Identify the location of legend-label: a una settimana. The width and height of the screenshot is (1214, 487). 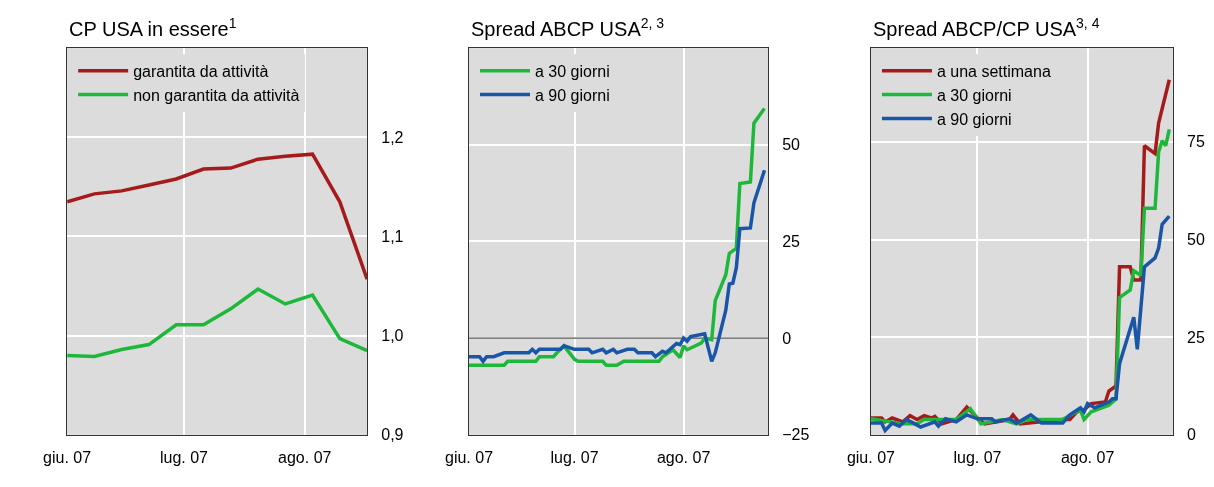
(993, 72).